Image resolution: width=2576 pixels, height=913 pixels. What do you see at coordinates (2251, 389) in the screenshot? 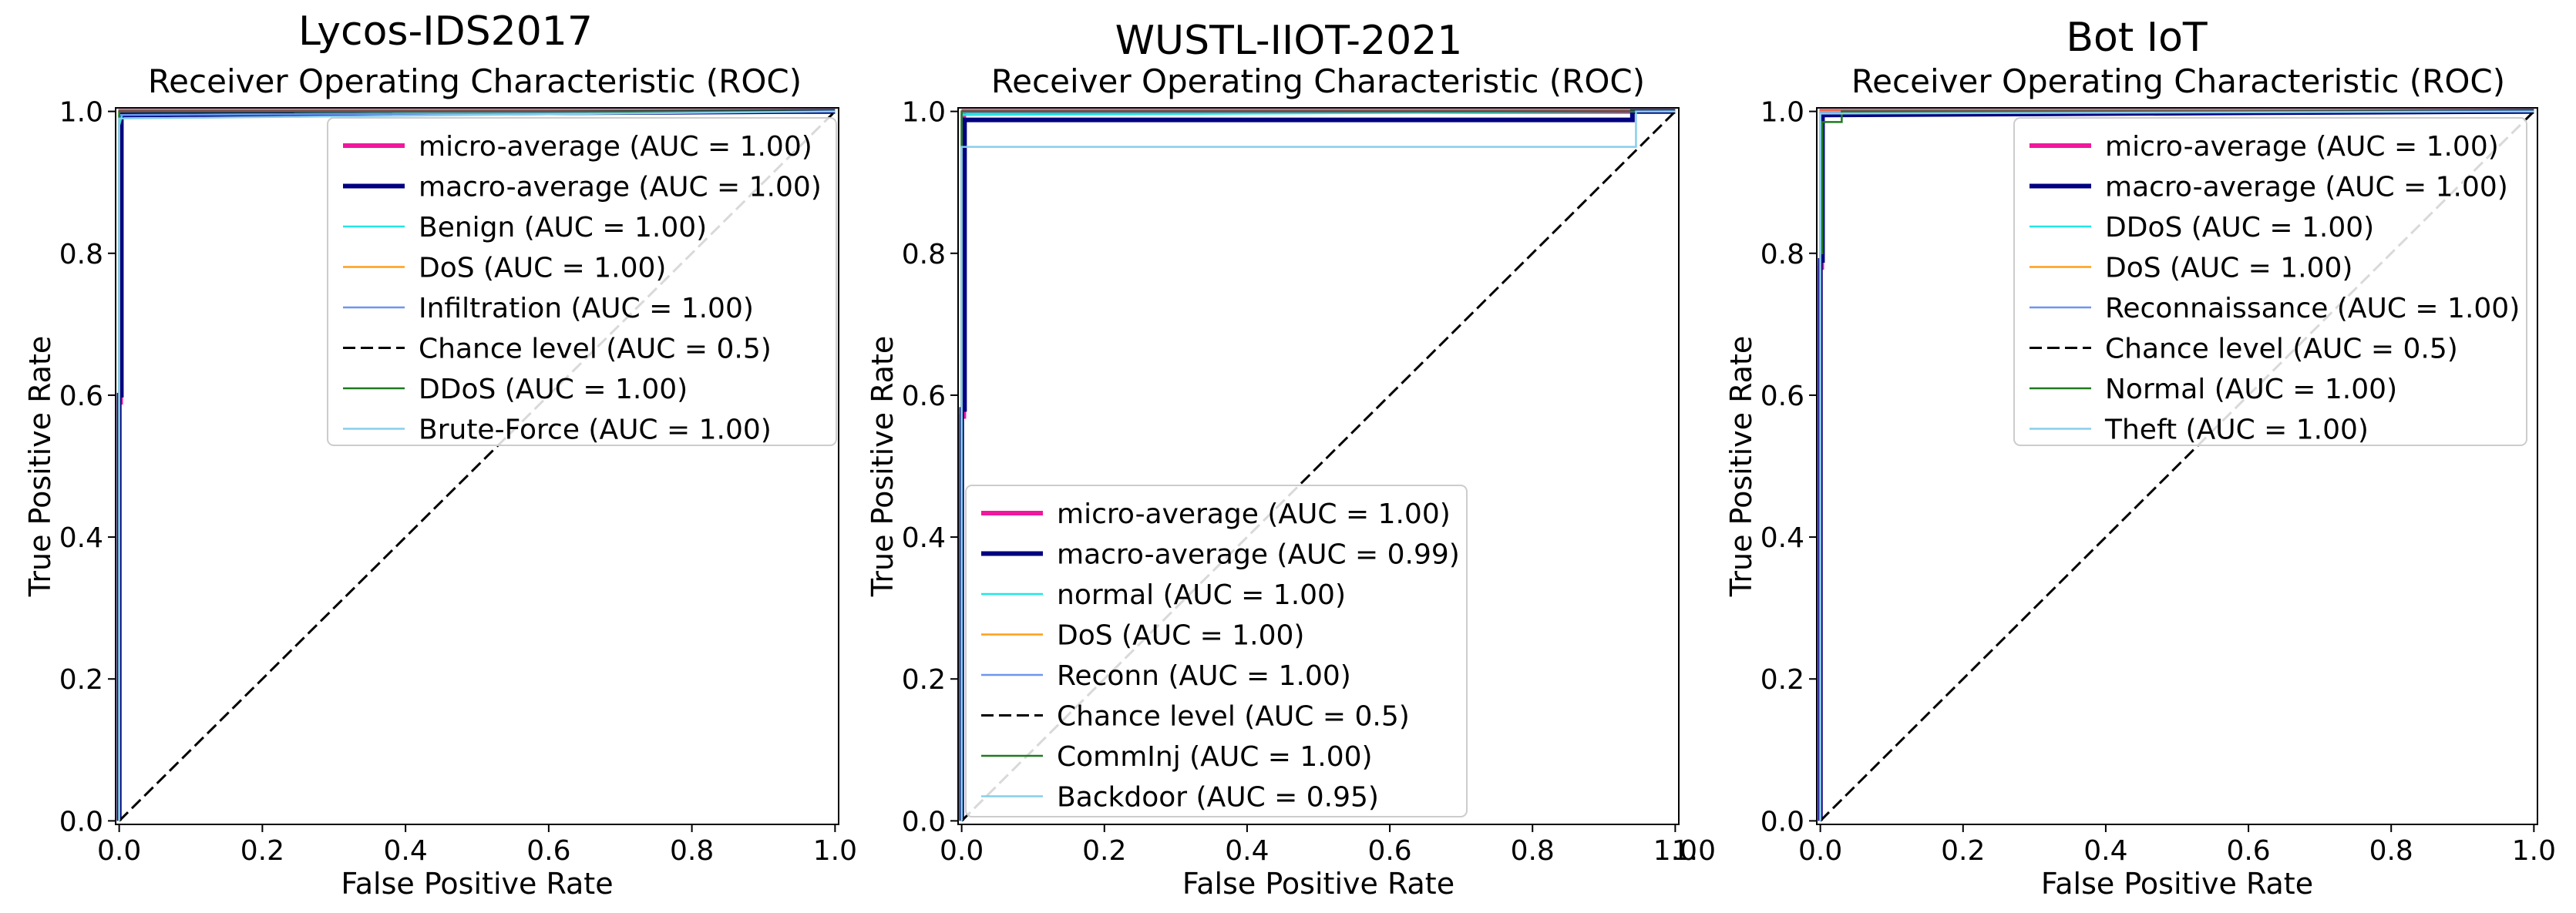
I see `legend-label-7: Normal (AUC = 1.00)` at bounding box center [2251, 389].